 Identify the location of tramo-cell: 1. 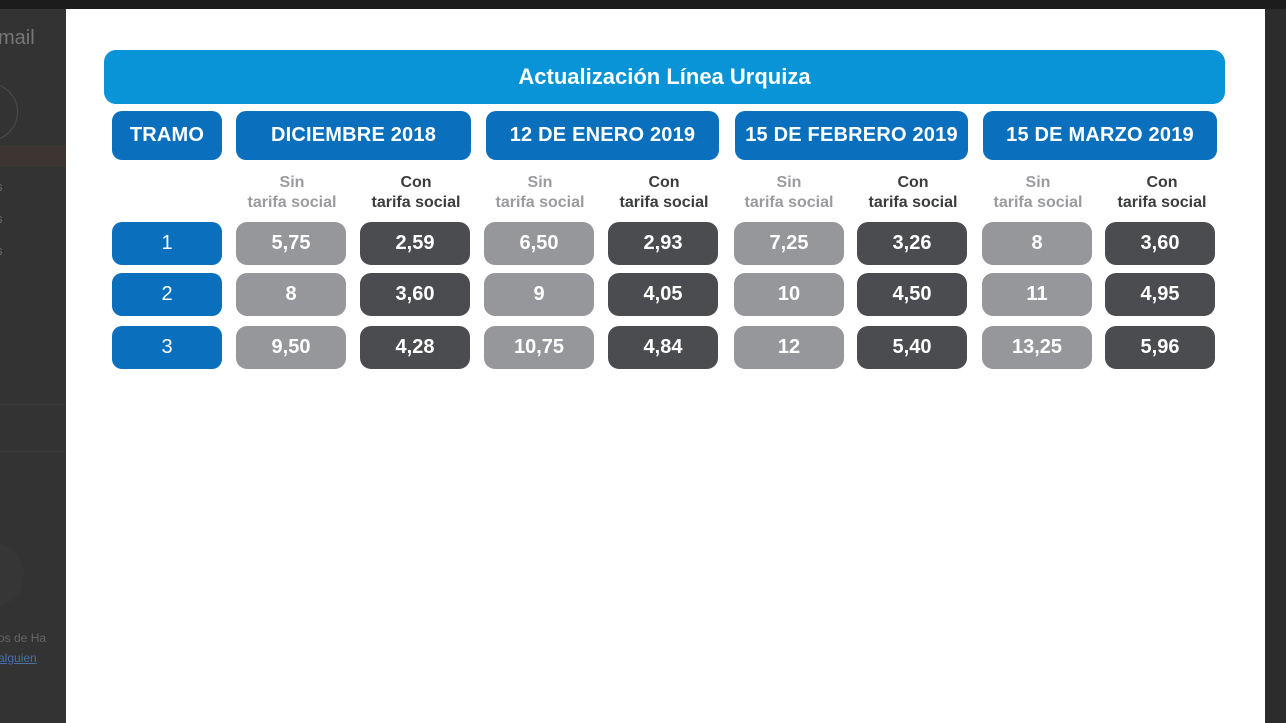
(167, 243).